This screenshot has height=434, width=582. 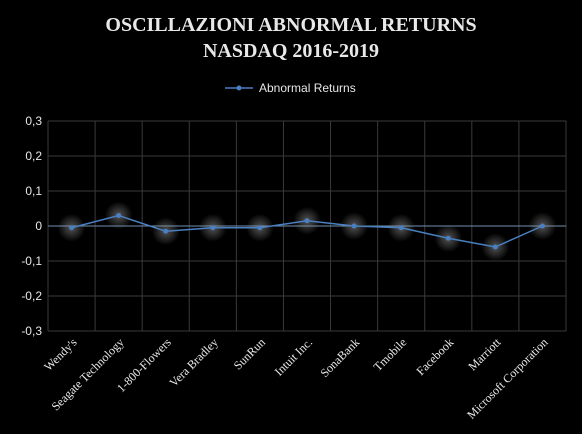 What do you see at coordinates (290, 25) in the screenshot?
I see `chart-title-line-1: OSCILLAZIONI ABNORMAL RETURNS` at bounding box center [290, 25].